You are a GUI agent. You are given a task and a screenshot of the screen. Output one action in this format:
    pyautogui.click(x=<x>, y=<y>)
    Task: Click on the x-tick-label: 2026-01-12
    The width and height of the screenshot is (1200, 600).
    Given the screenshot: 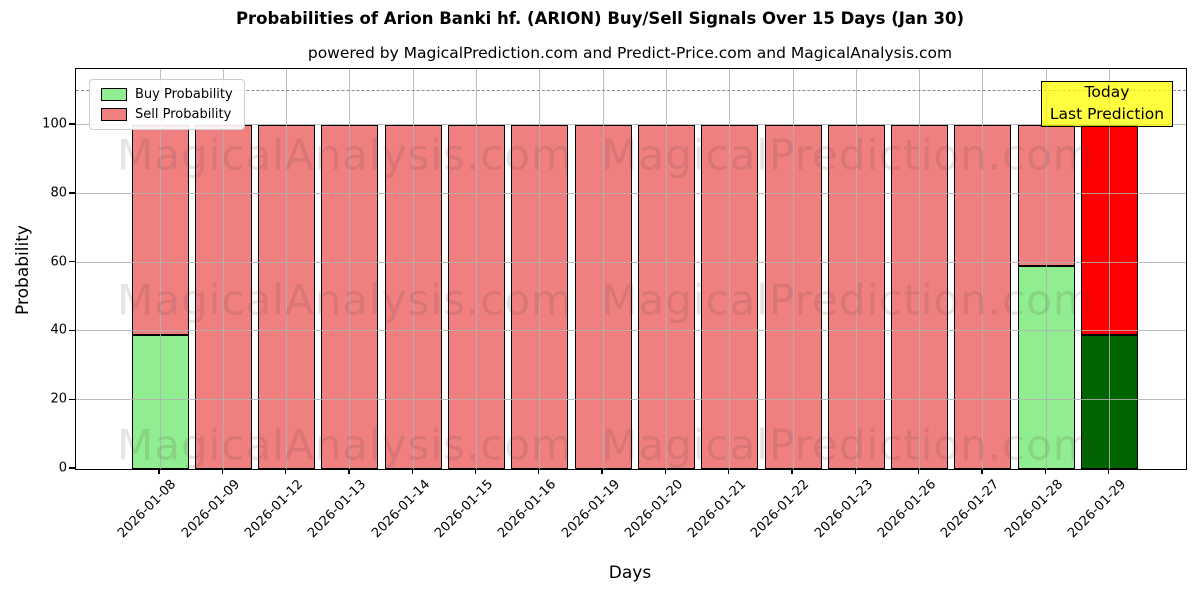 What is the action you would take?
    pyautogui.click(x=274, y=509)
    